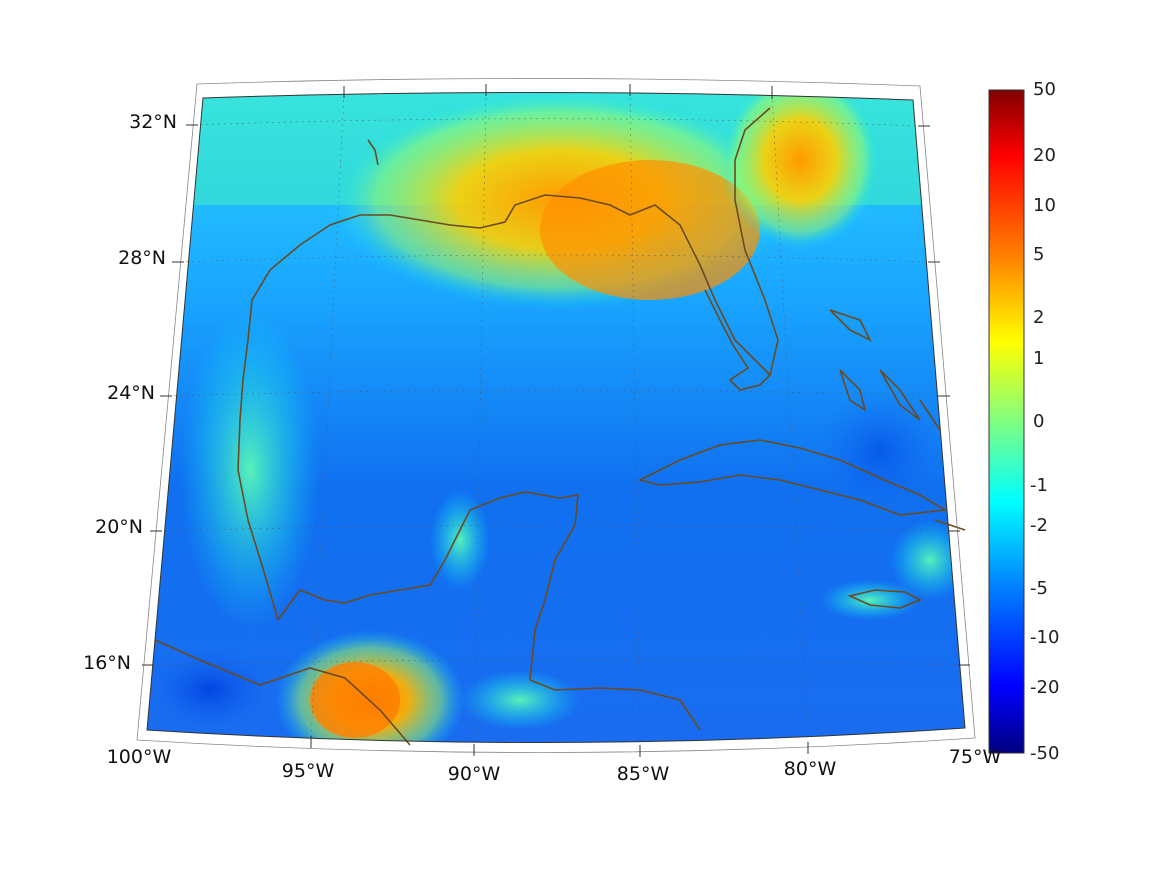 This screenshot has width=1167, height=875. What do you see at coordinates (810, 769) in the screenshot?
I see `lon-label-80w: 80°W` at bounding box center [810, 769].